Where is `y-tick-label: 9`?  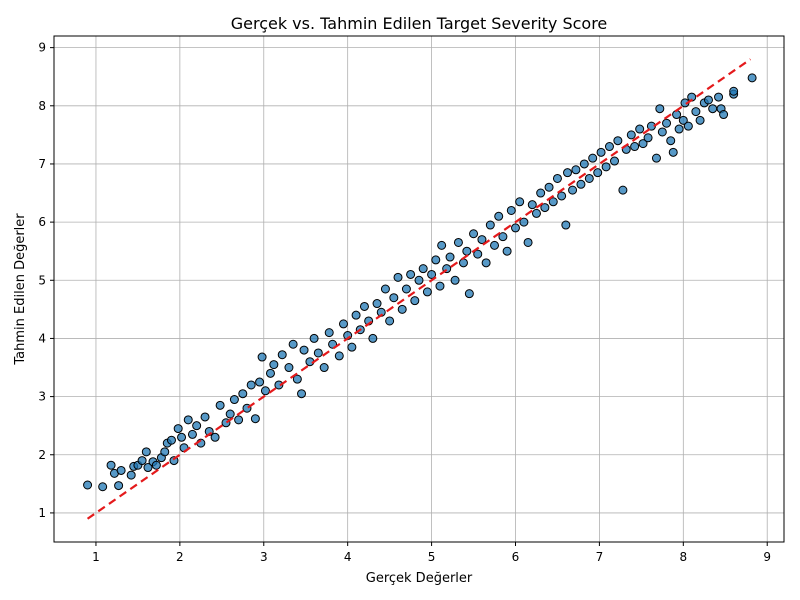
y-tick-label: 9 is located at coordinates (42, 48).